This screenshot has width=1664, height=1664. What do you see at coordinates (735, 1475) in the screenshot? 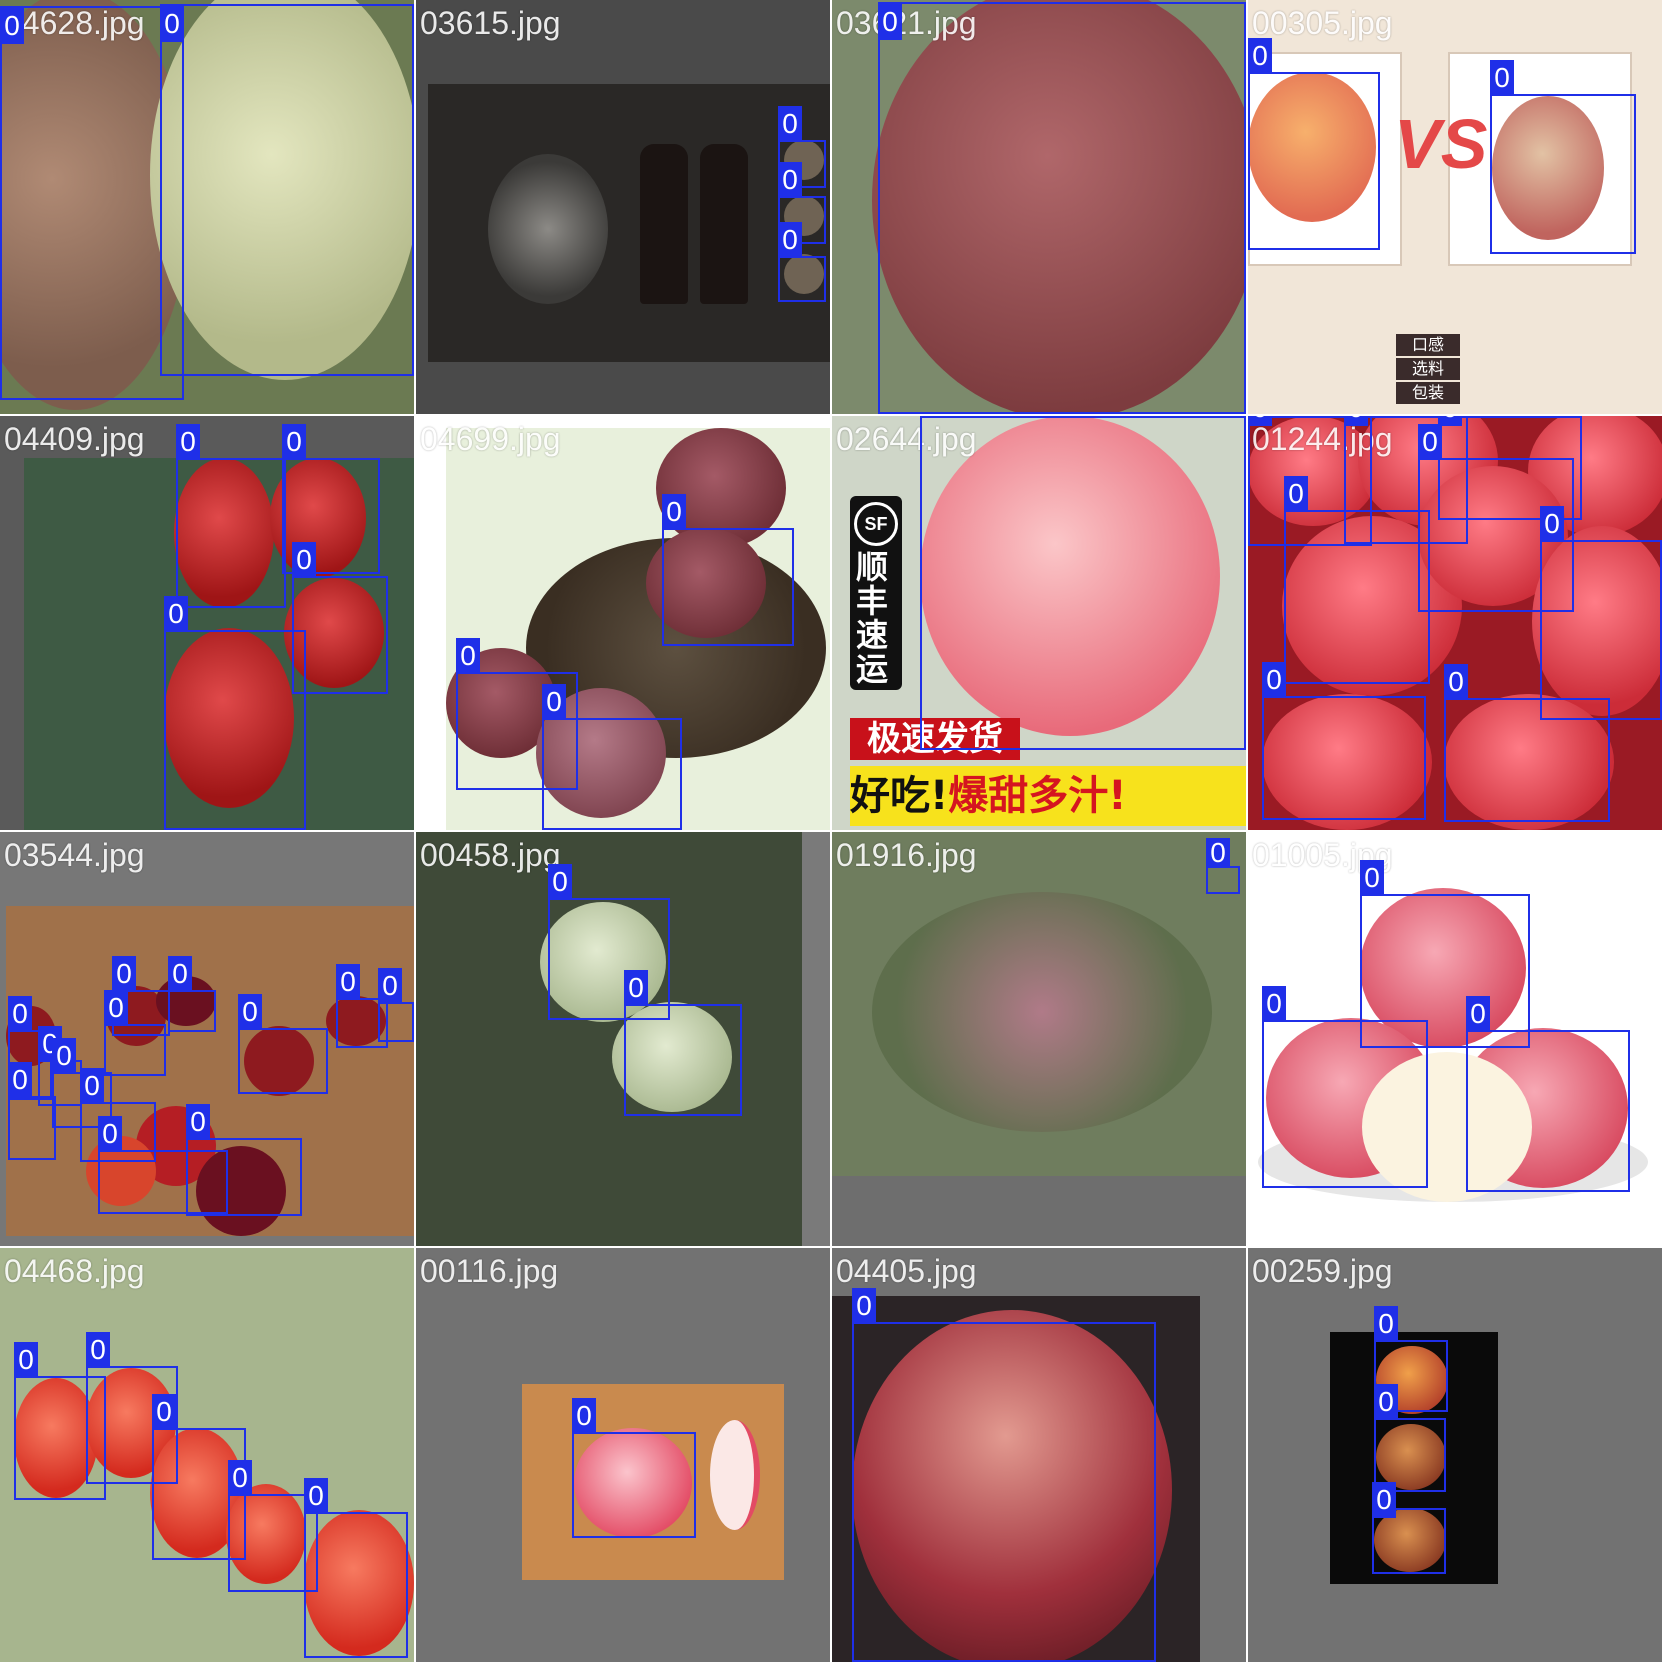
I see `apple-slice-shape` at bounding box center [735, 1475].